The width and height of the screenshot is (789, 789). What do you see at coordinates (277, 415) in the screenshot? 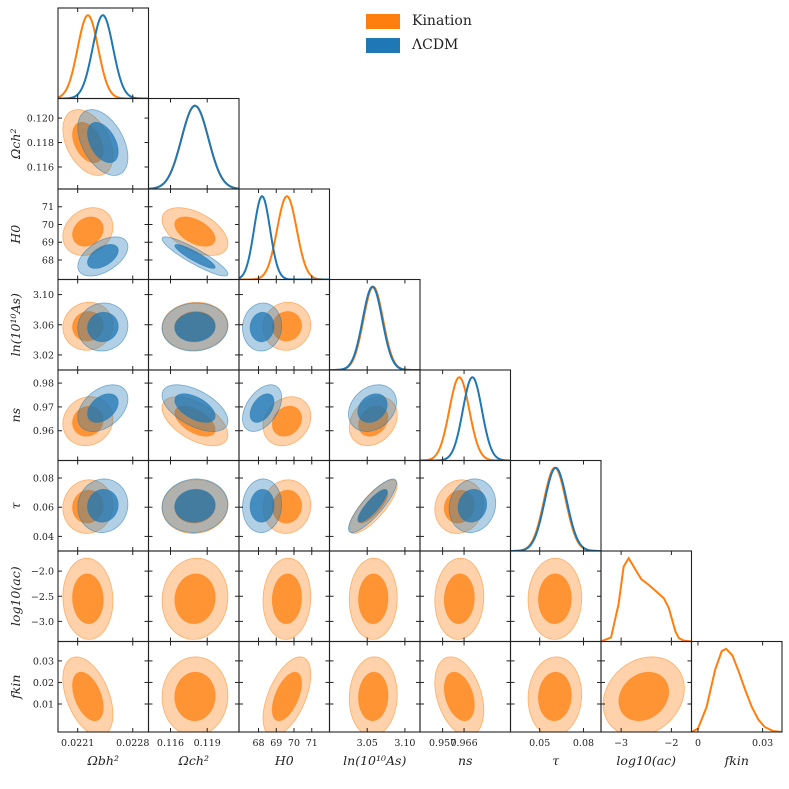
I see `panel-ns-vs-H0` at bounding box center [277, 415].